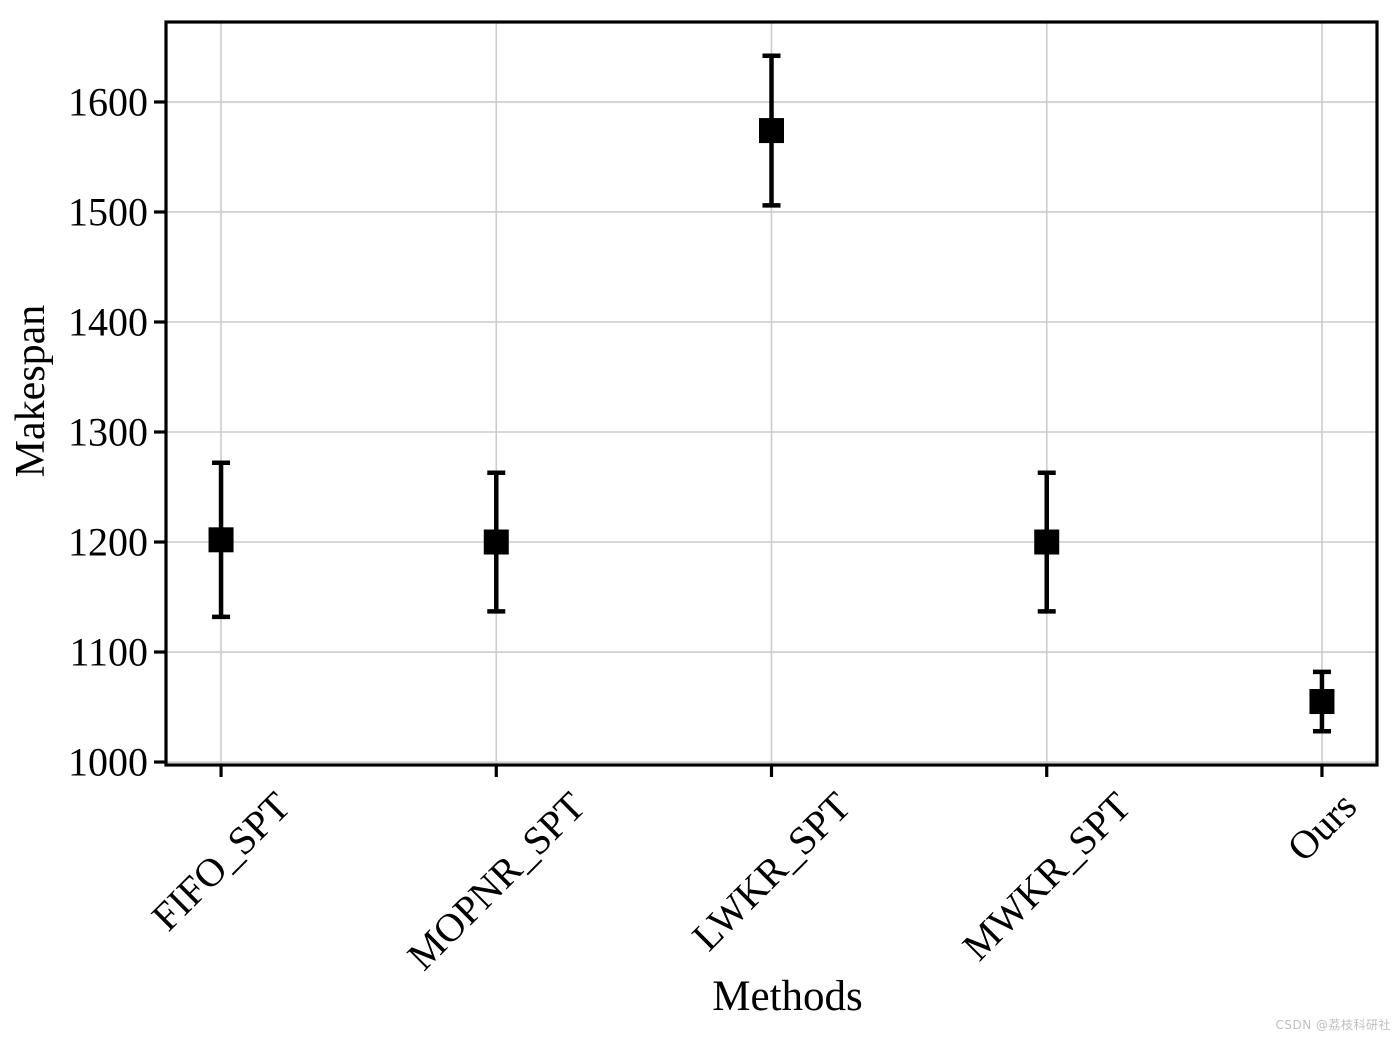 The image size is (1400, 1040). I want to click on y-tick-label: 1000, so click(108, 762).